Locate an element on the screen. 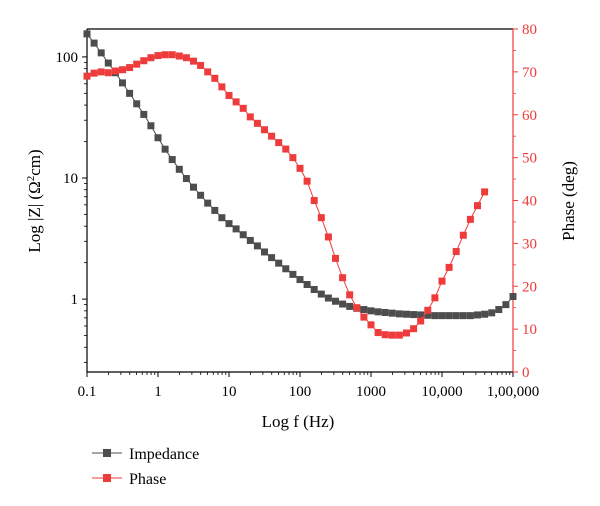 The height and width of the screenshot is (506, 600). y-right-tick-label: 30 is located at coordinates (529, 244).